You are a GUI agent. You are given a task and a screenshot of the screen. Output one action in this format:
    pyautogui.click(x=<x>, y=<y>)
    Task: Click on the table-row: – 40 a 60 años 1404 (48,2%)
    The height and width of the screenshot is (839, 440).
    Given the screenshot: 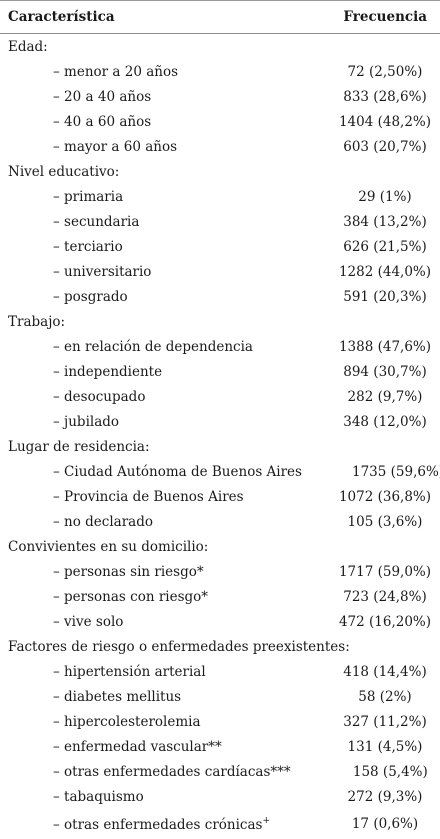 What is the action you would take?
    pyautogui.click(x=220, y=121)
    